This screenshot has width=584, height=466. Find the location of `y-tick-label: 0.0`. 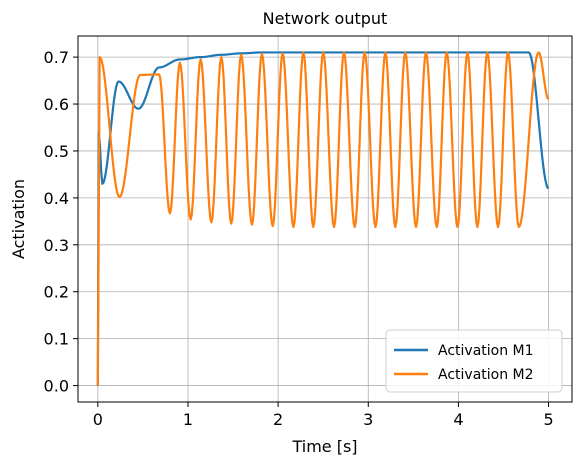

y-tick-label: 0.0 is located at coordinates (56, 386).